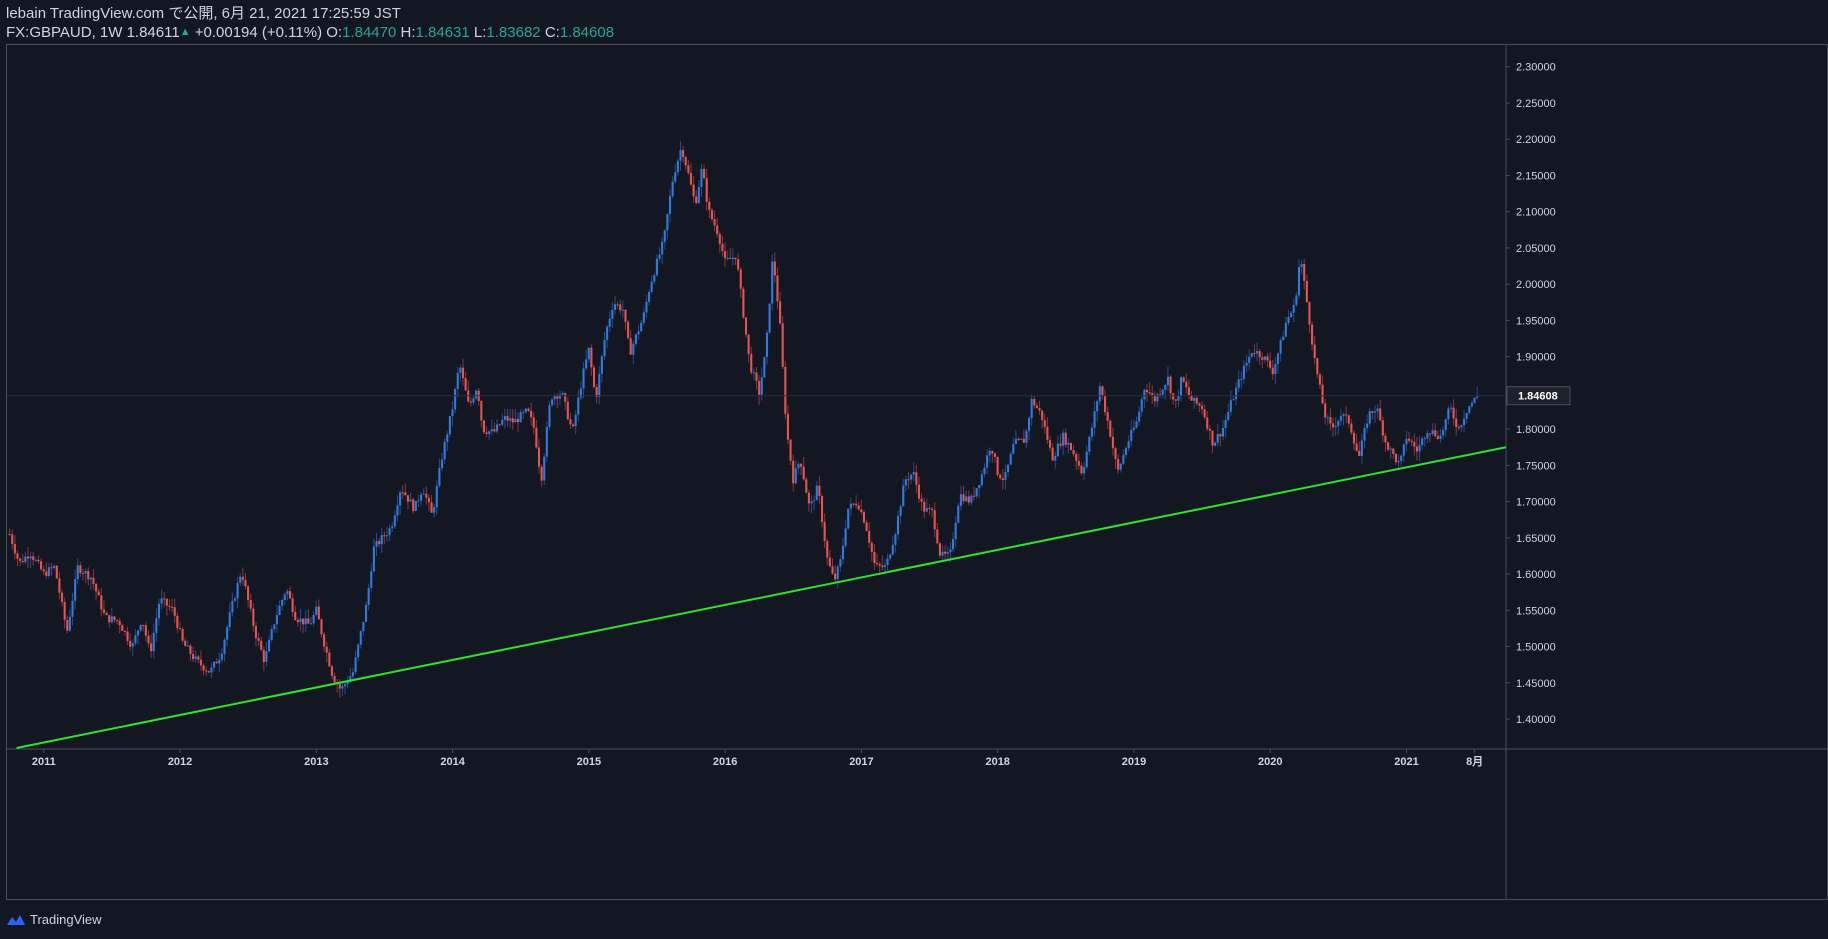 The image size is (1828, 939). What do you see at coordinates (1536, 430) in the screenshot?
I see `y-tick-label: 1.80000` at bounding box center [1536, 430].